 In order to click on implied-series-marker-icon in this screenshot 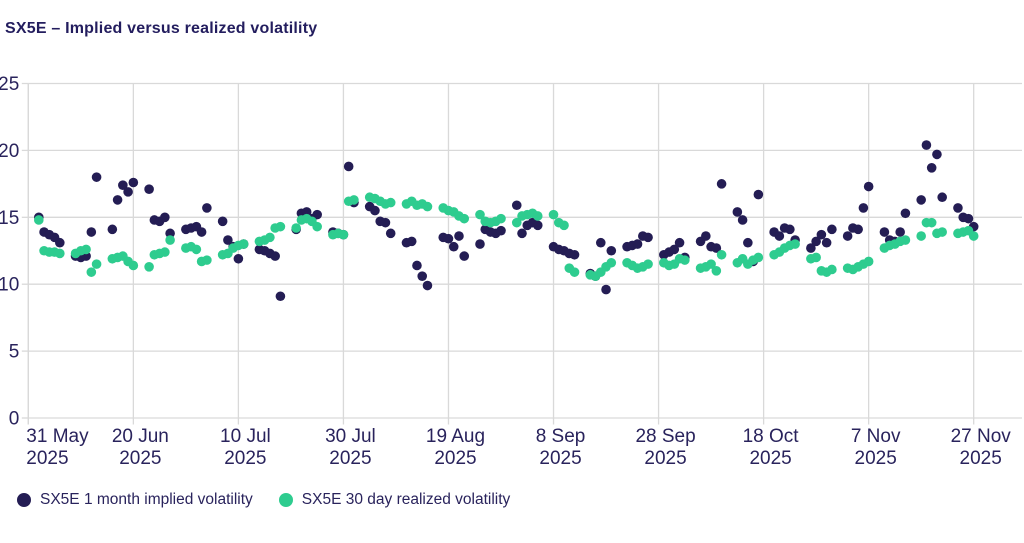, I will do `click(24, 500)`.